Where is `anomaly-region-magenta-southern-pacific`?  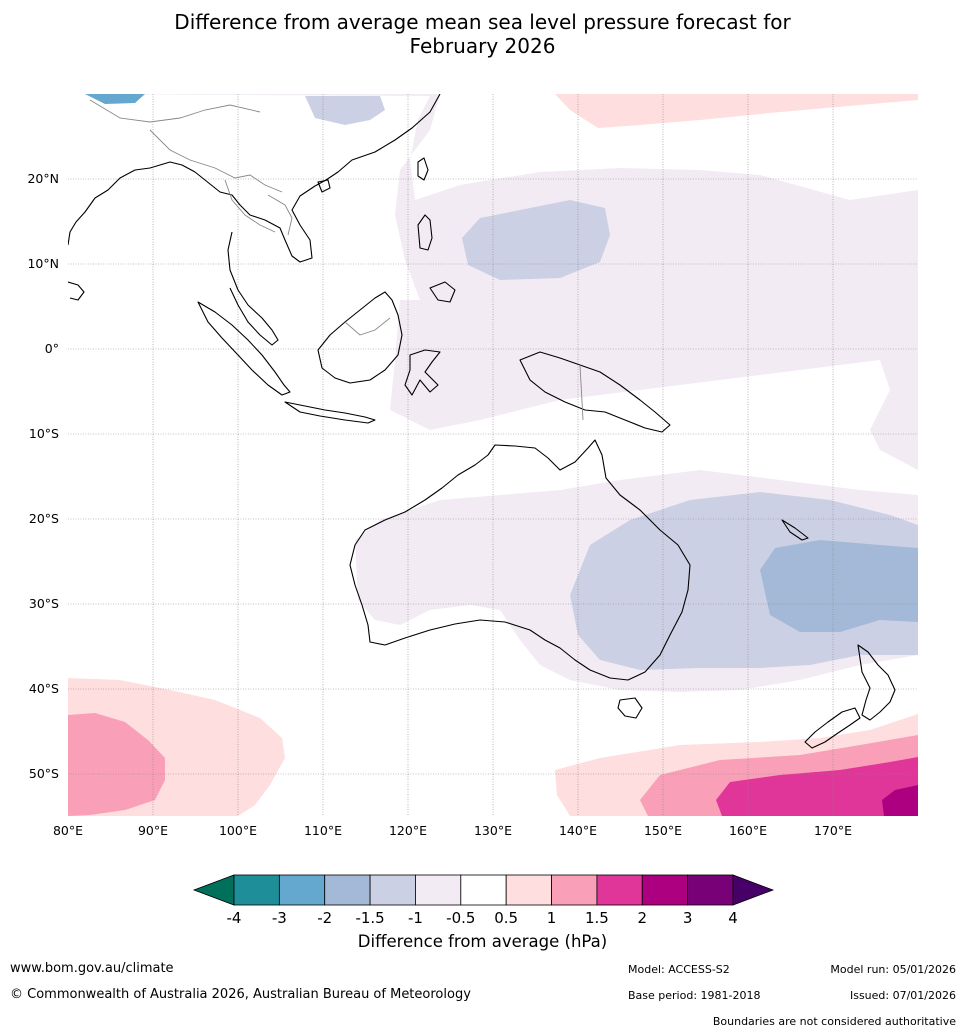 anomaly-region-magenta-southern-pacific is located at coordinates (817, 786).